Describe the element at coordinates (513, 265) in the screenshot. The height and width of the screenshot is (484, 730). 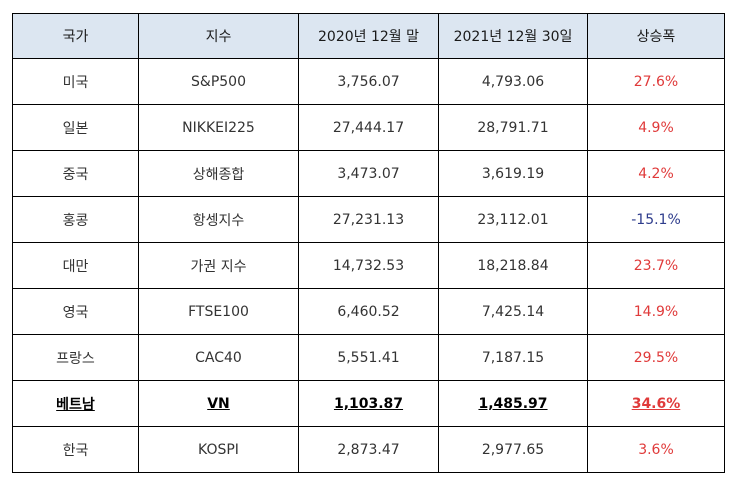
I see `value-2021-cell: 18,218.84` at that location.